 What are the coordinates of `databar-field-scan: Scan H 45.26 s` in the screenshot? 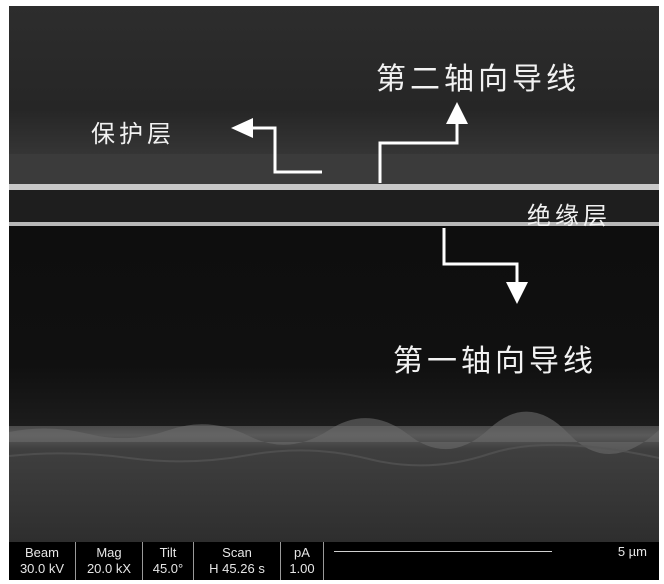 It's located at (237, 561).